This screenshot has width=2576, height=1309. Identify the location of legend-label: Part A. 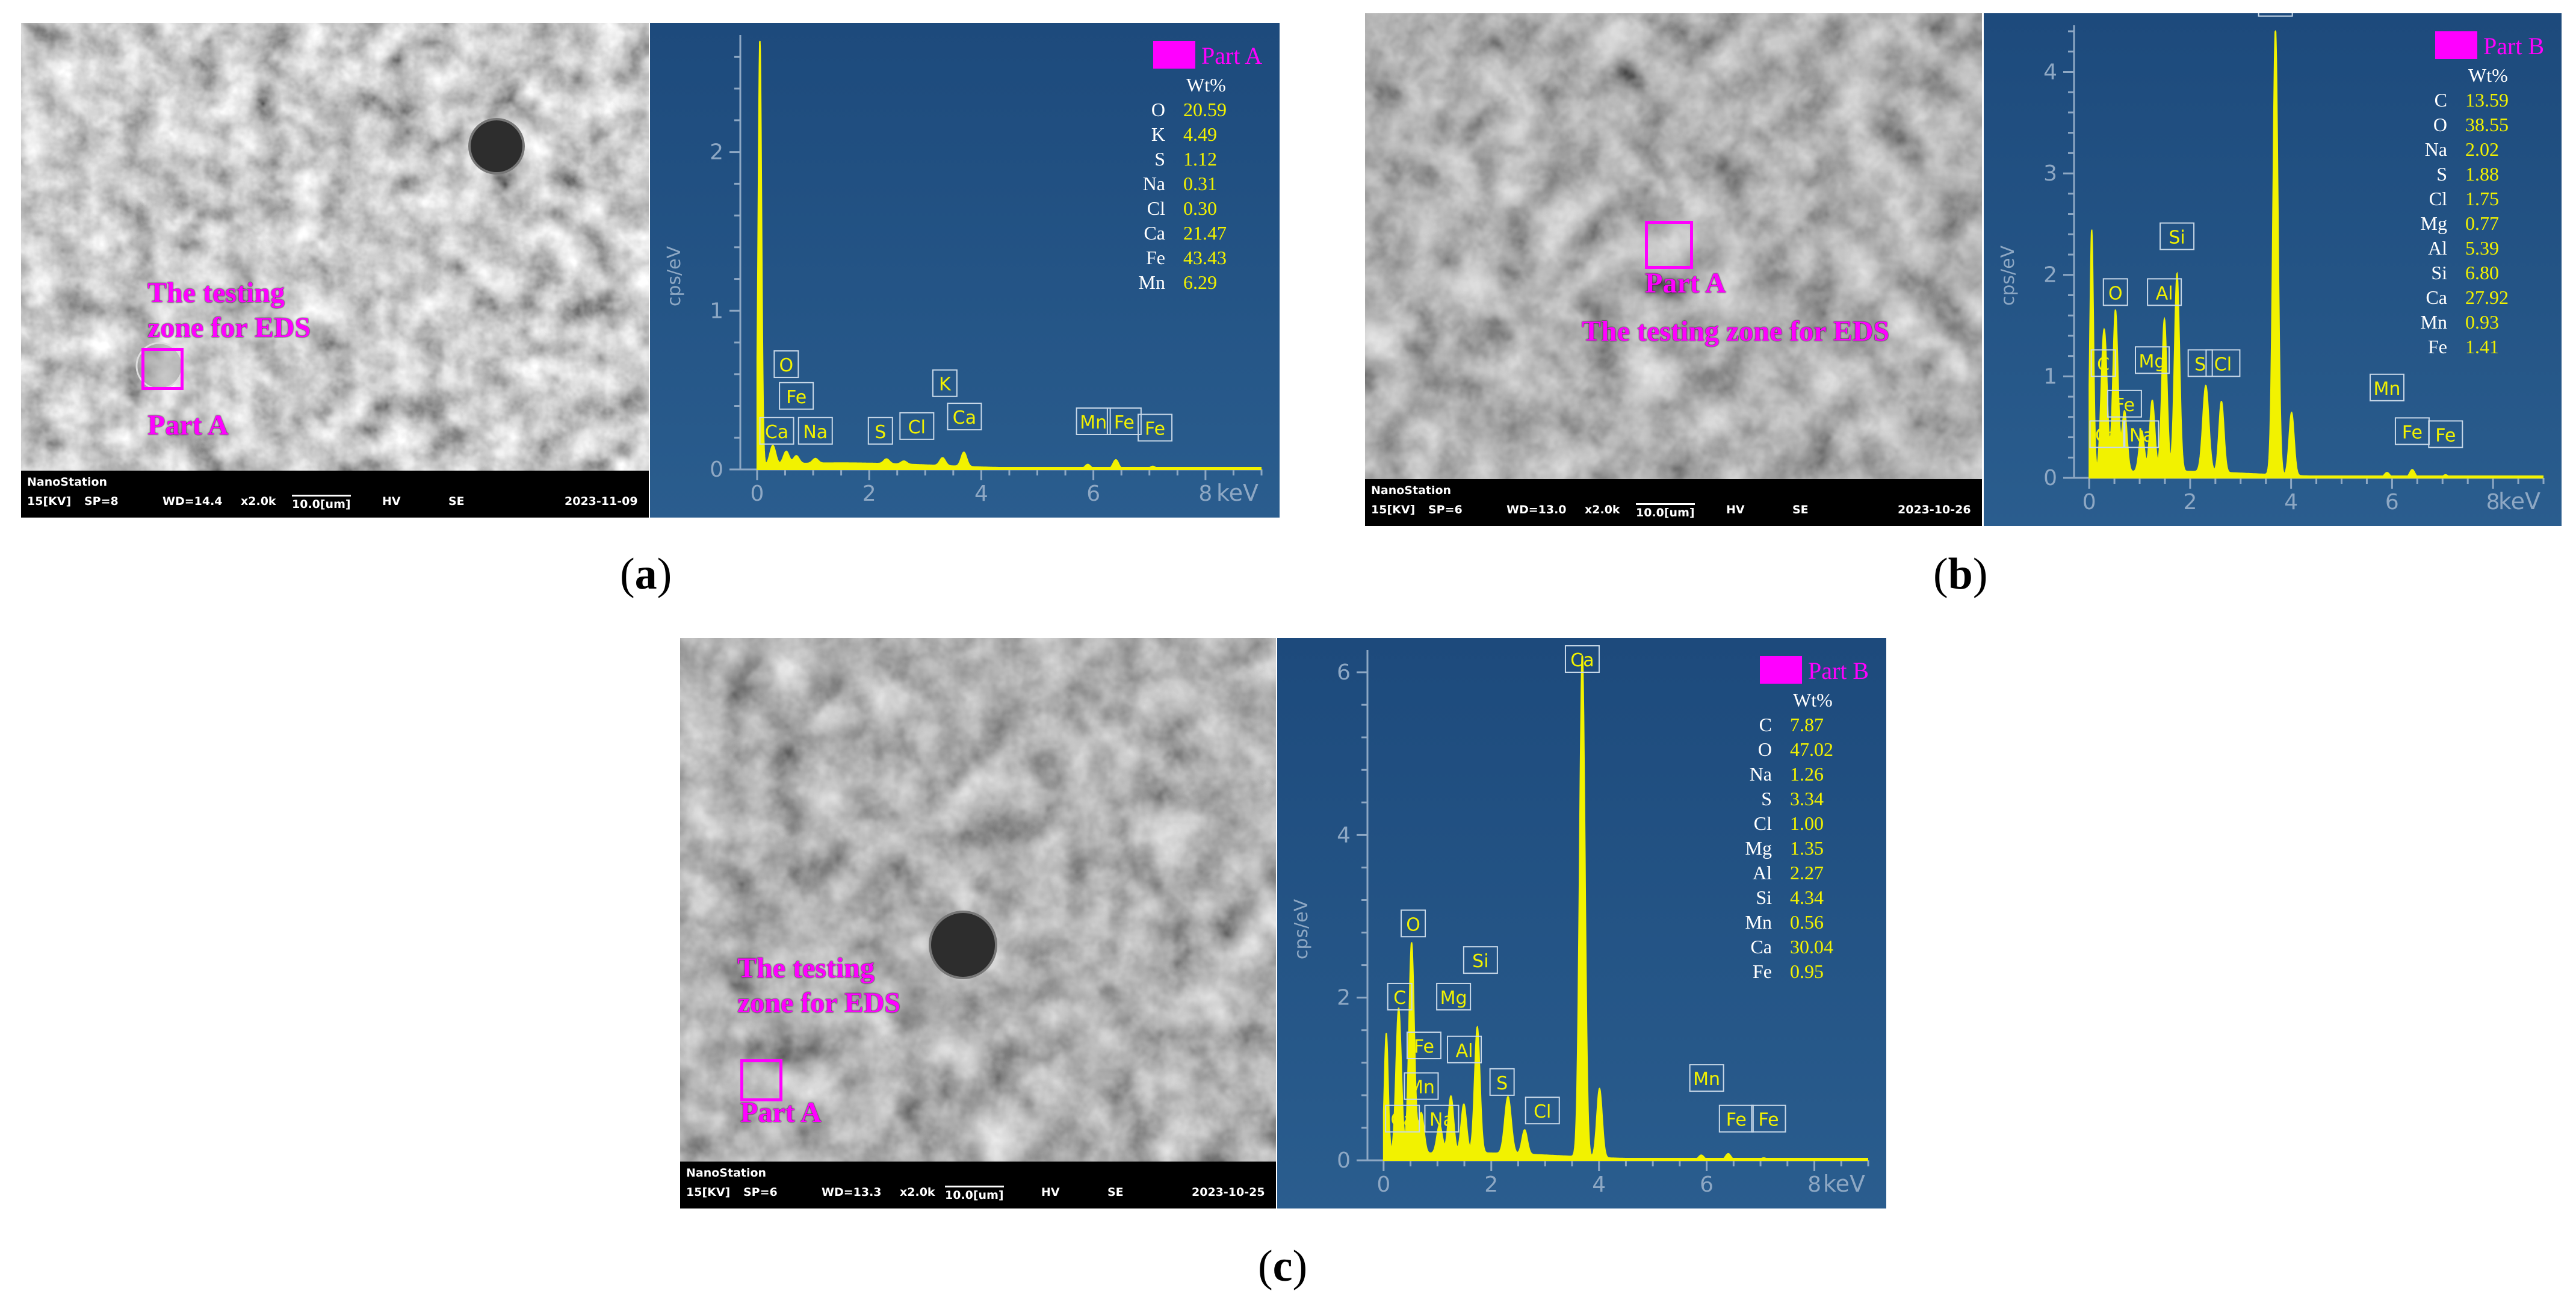
(1231, 55).